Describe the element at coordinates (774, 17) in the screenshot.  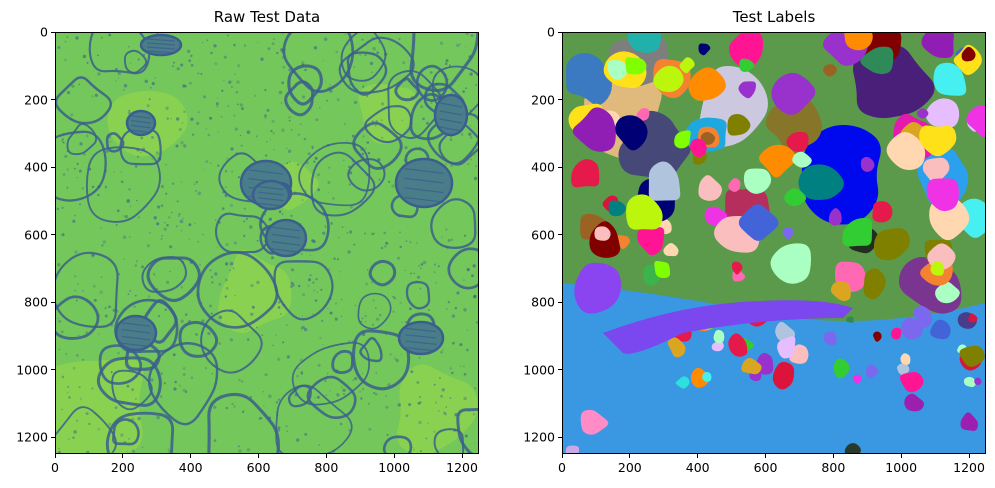
I see `right-panel-title: Test Labels` at that location.